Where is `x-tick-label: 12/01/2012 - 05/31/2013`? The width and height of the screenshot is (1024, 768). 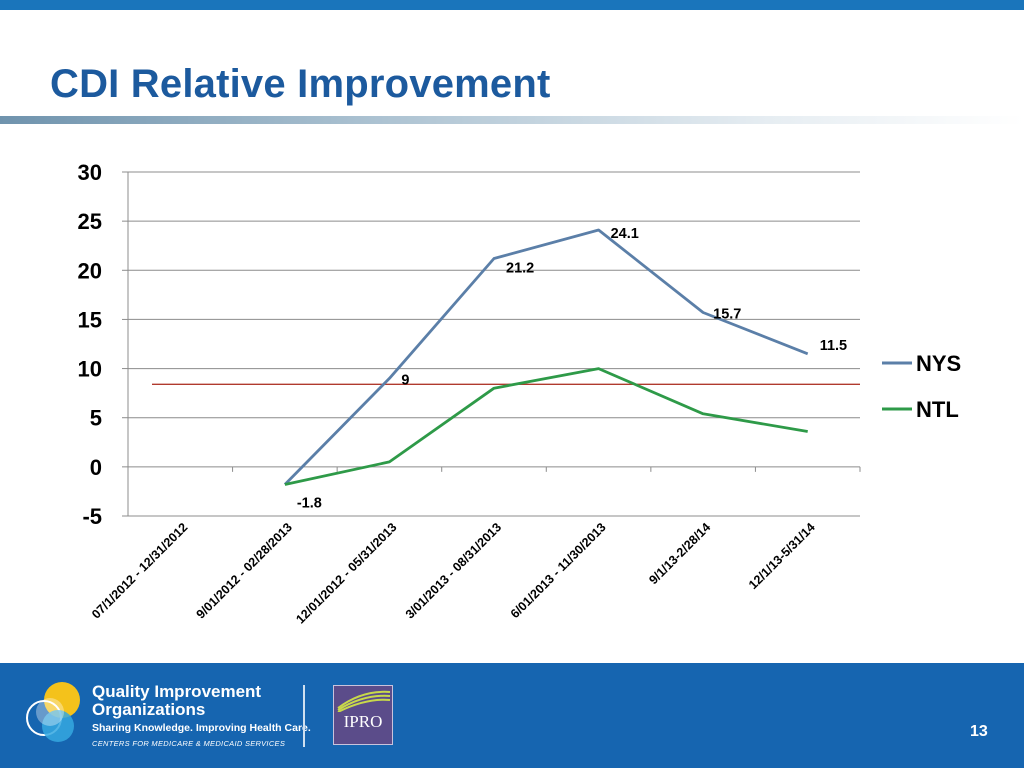 x-tick-label: 12/01/2012 - 05/31/2013 is located at coordinates (346, 573).